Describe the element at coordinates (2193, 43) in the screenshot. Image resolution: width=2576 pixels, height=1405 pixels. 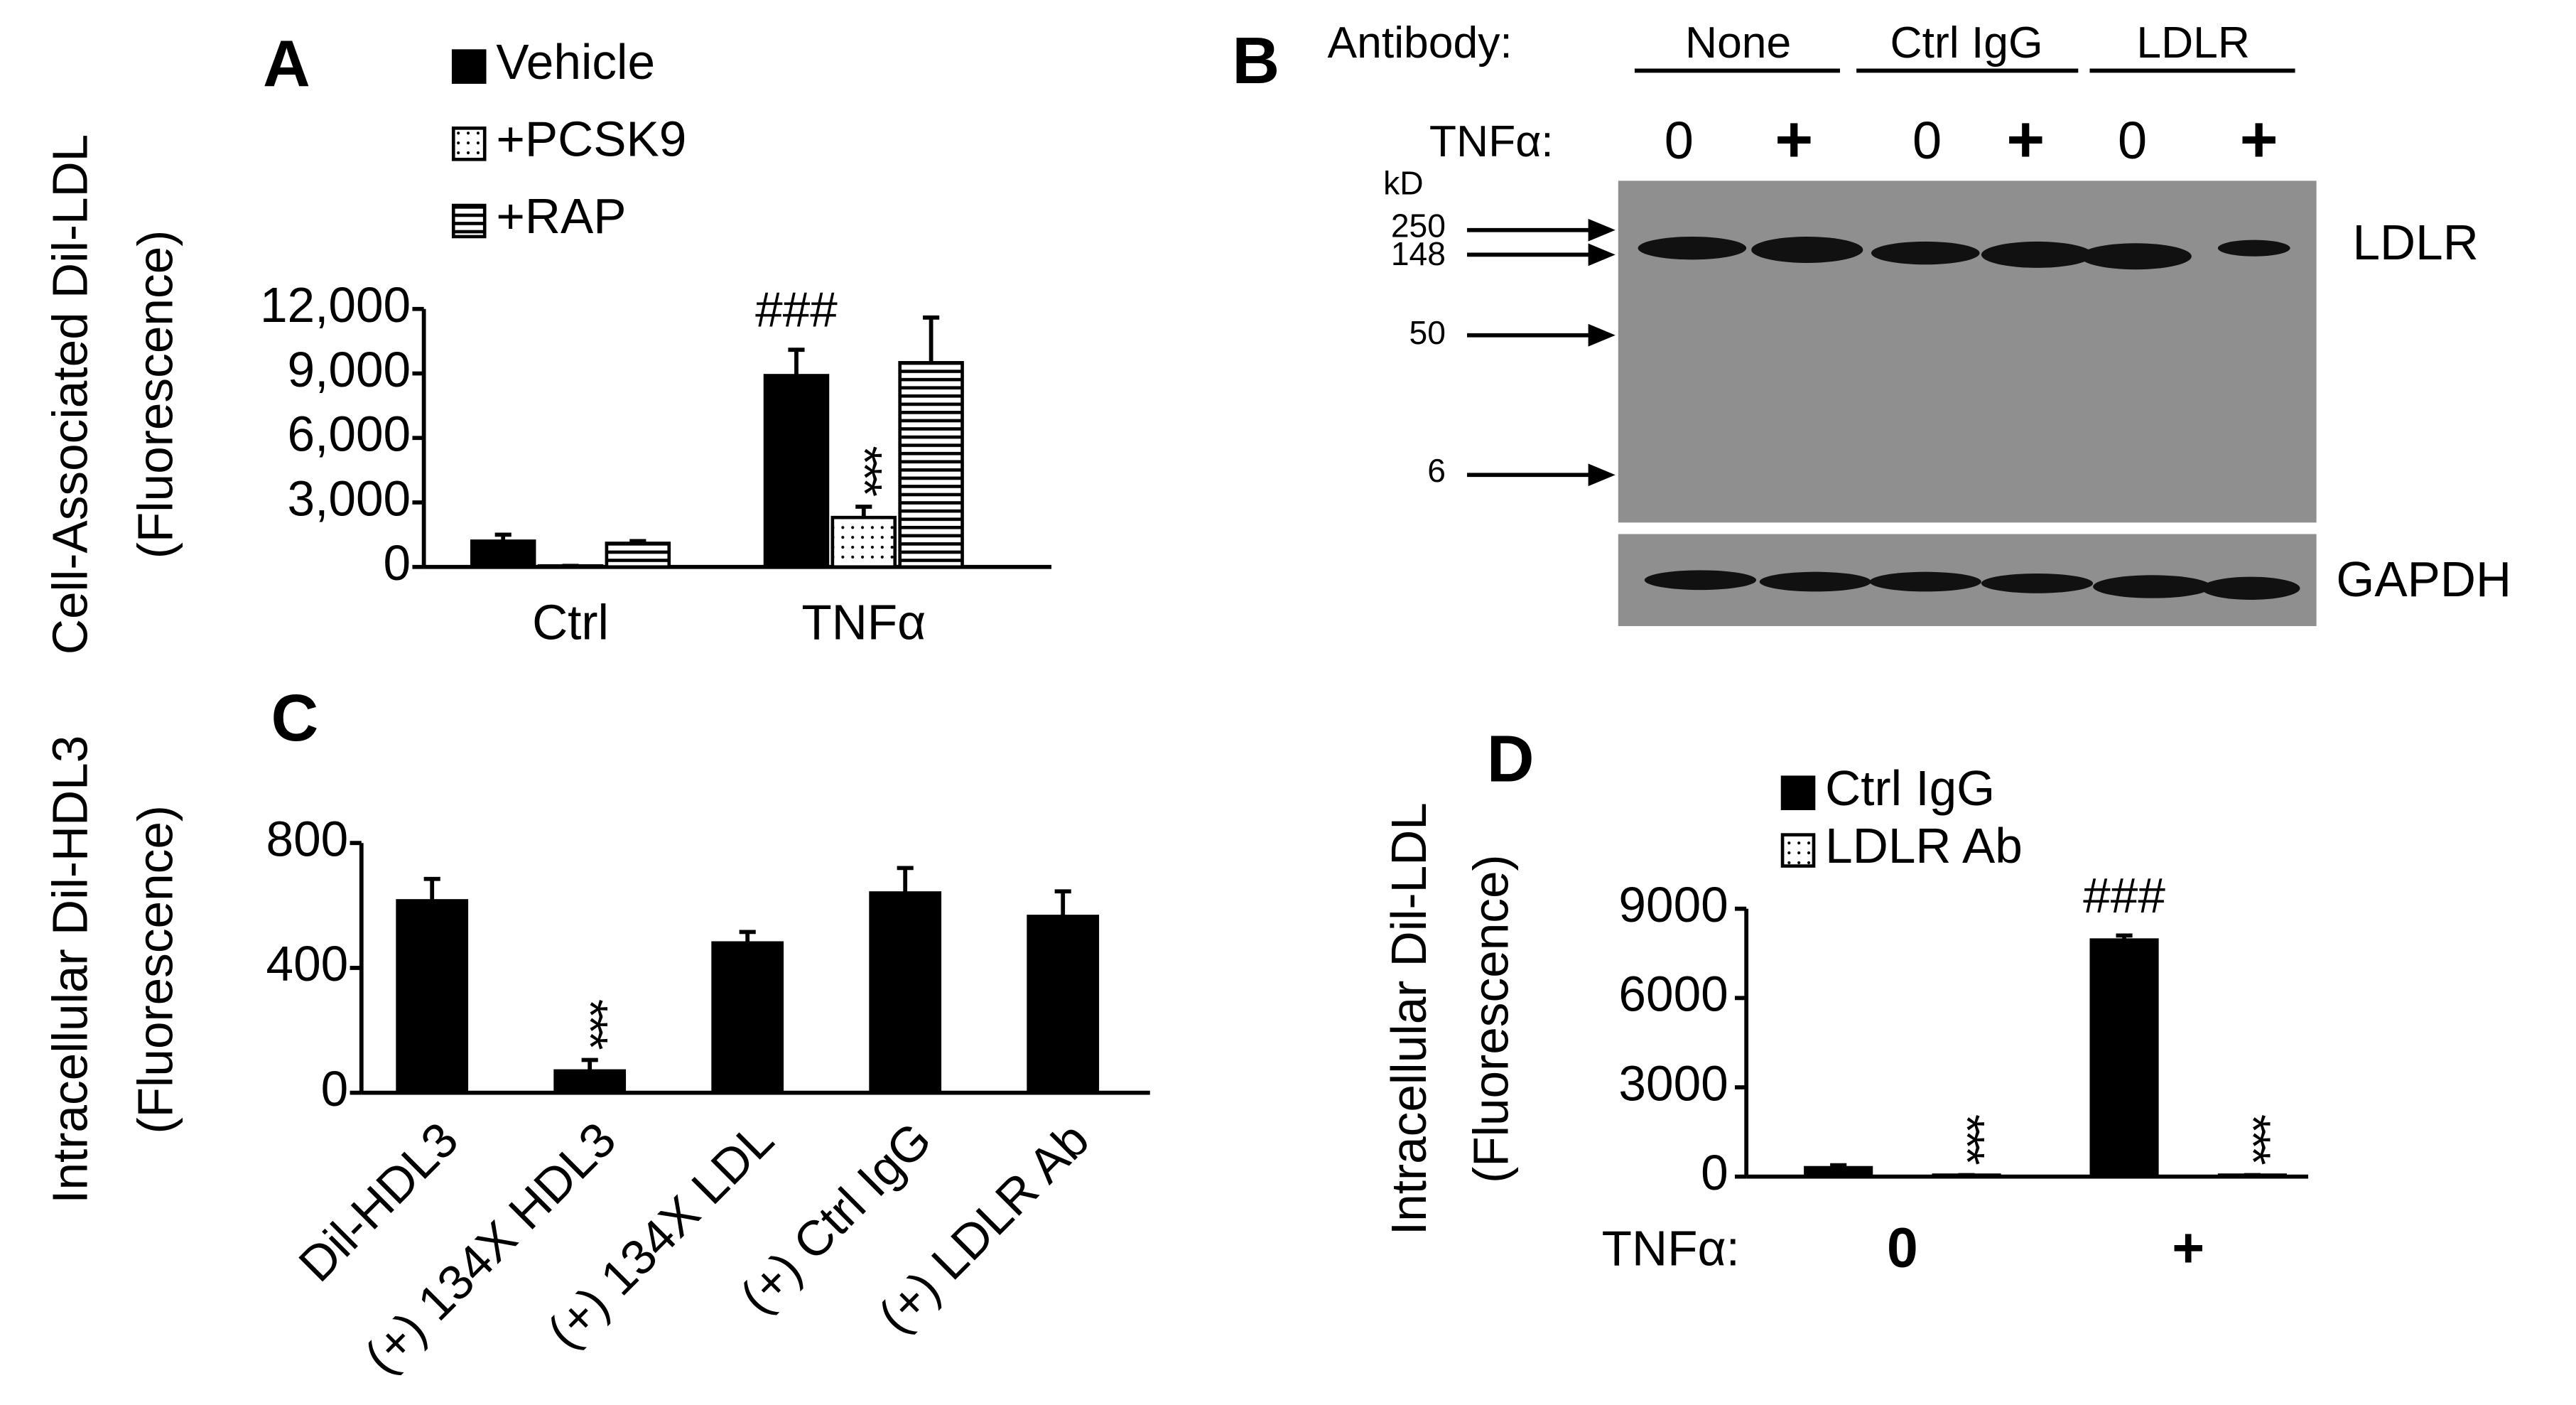
I see `group-label: LDLR` at that location.